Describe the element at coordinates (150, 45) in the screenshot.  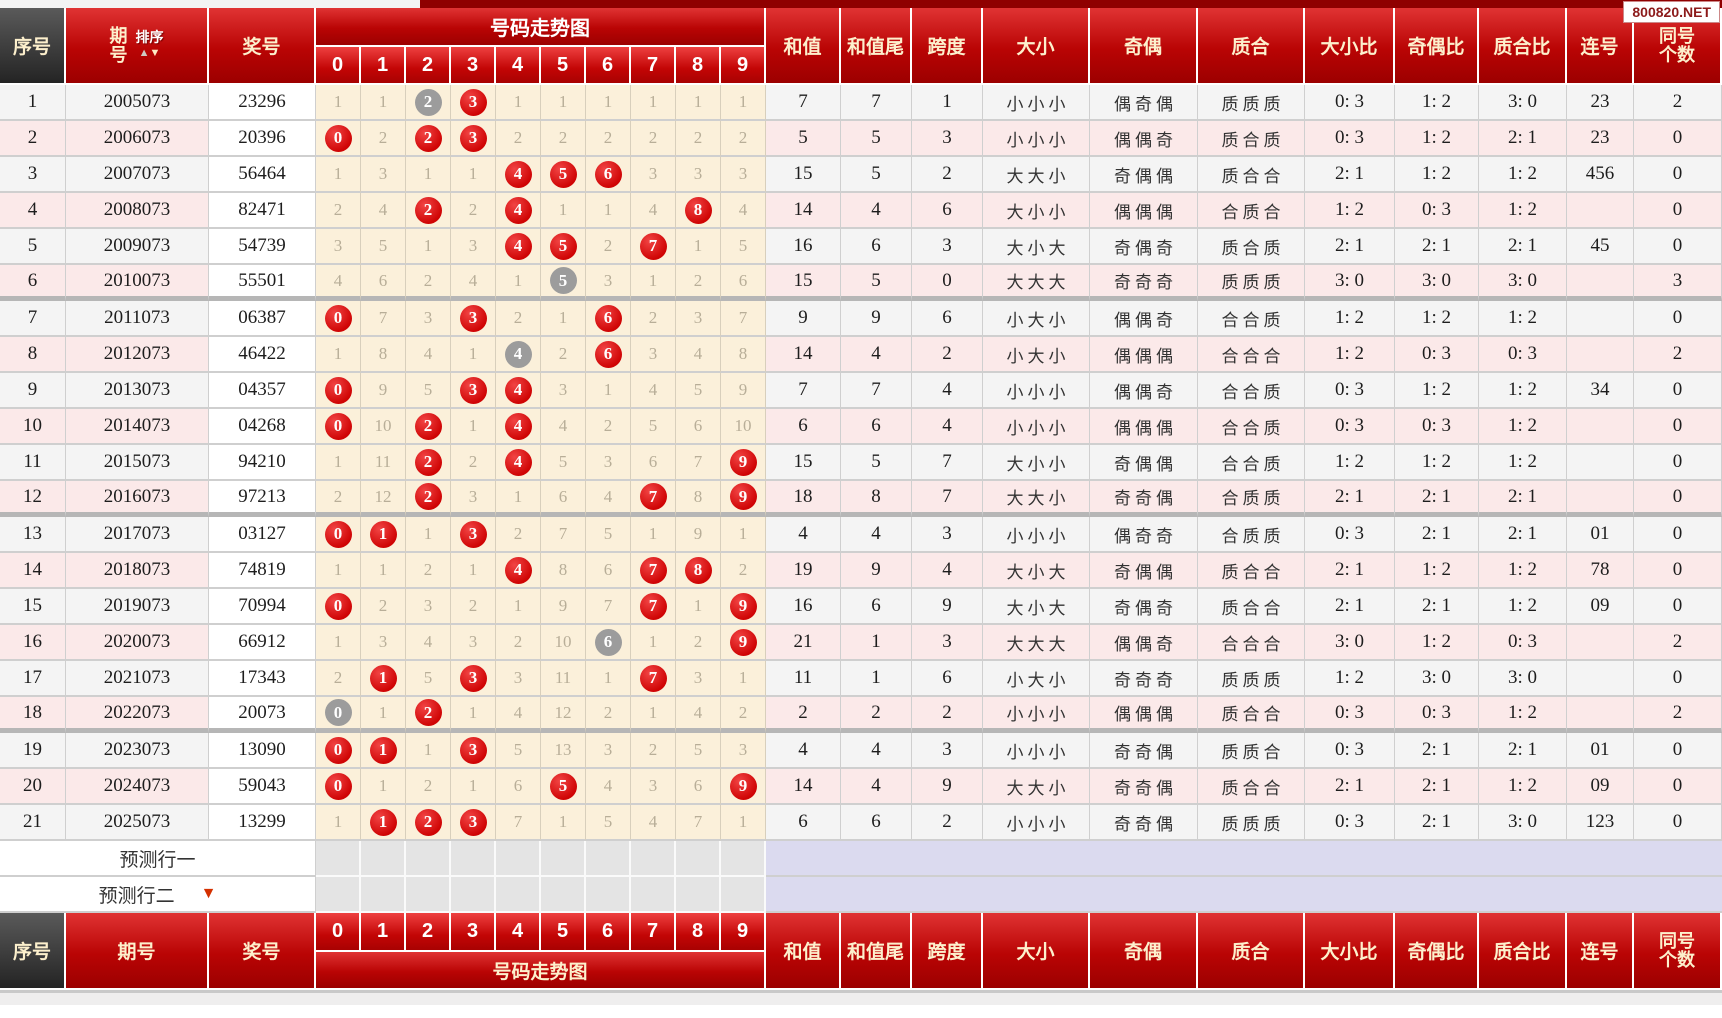
I see `sort-control: 排序 ▲▼` at that location.